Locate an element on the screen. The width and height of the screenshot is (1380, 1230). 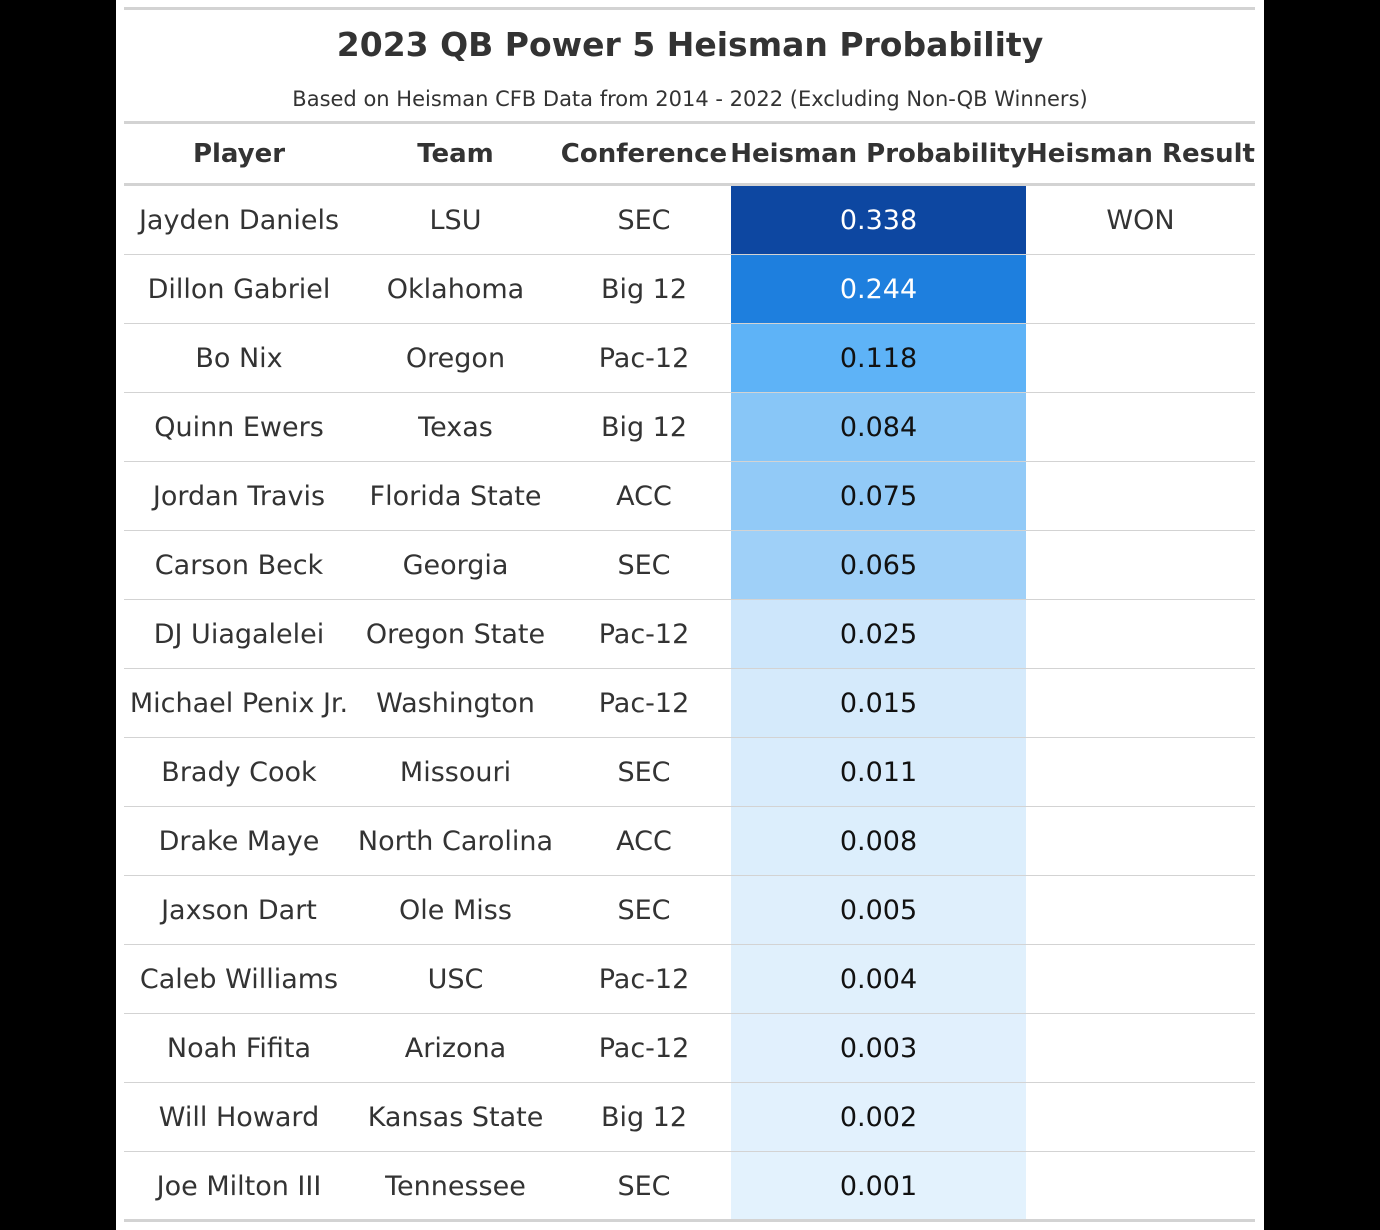
table-row: Brady Cook Missouri SEC 0.011 is located at coordinates (689, 772).